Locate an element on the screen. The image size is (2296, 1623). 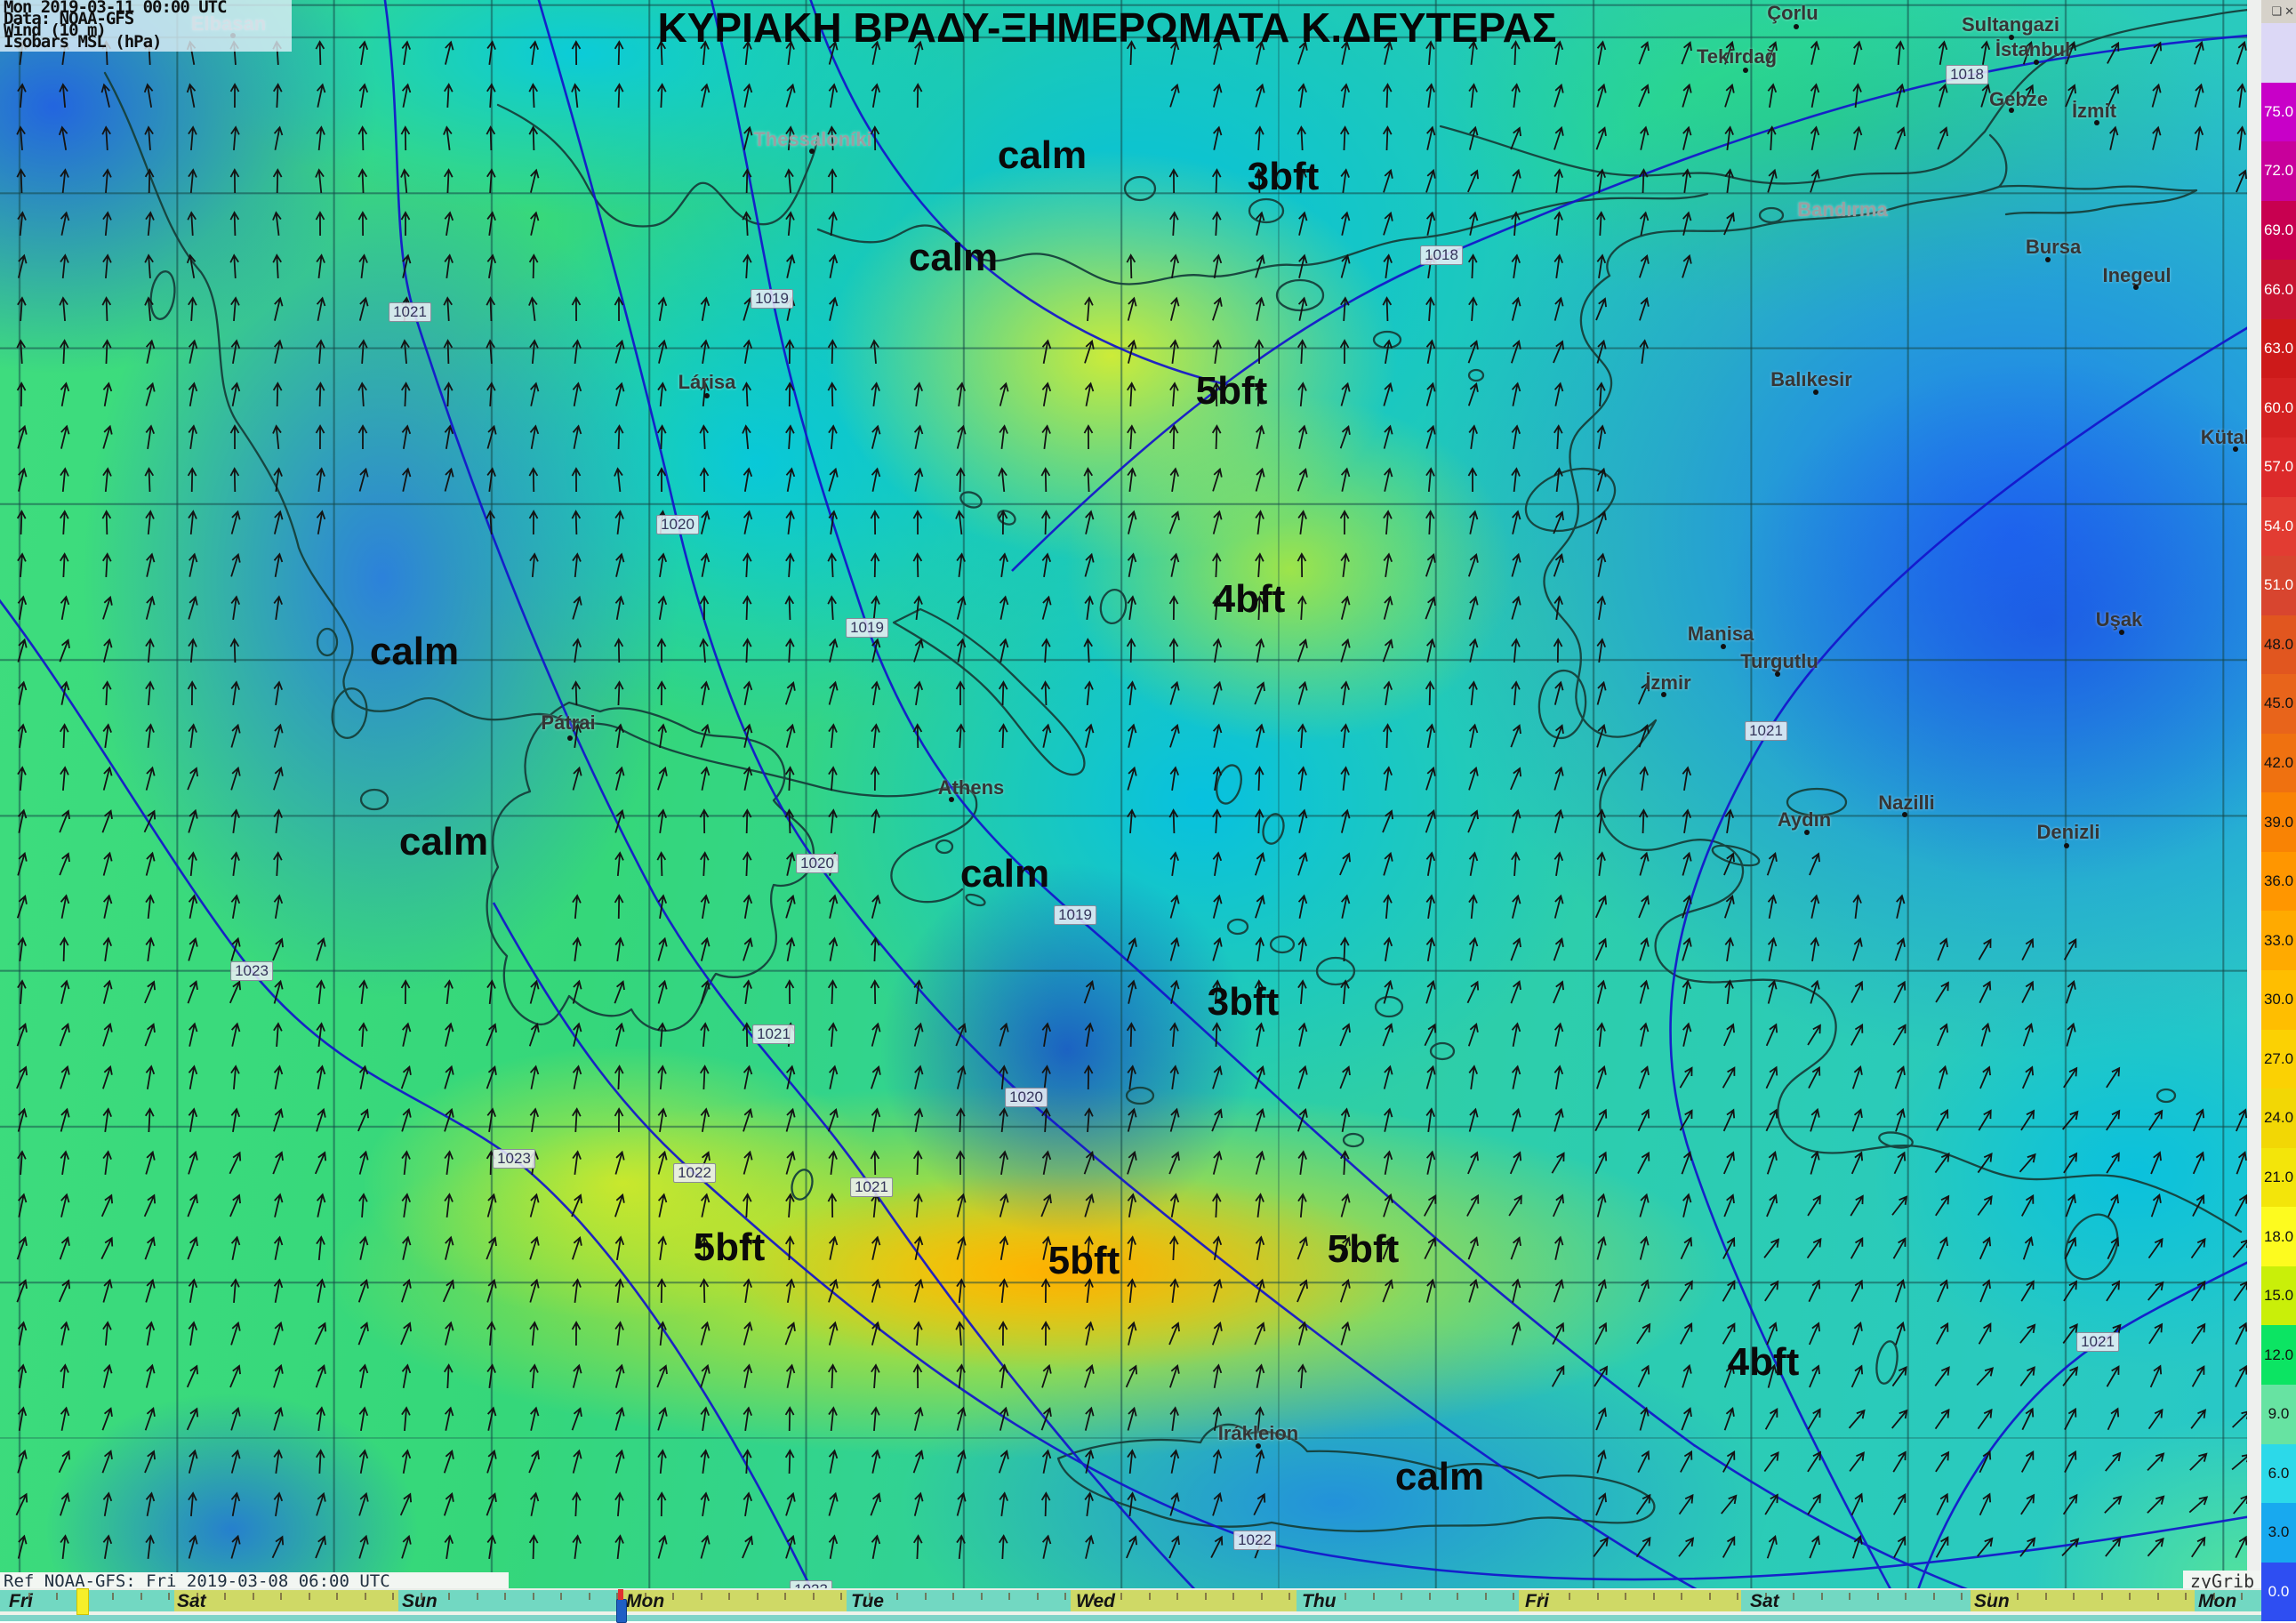
scale-band: 75.0 is located at coordinates (2278, 112).